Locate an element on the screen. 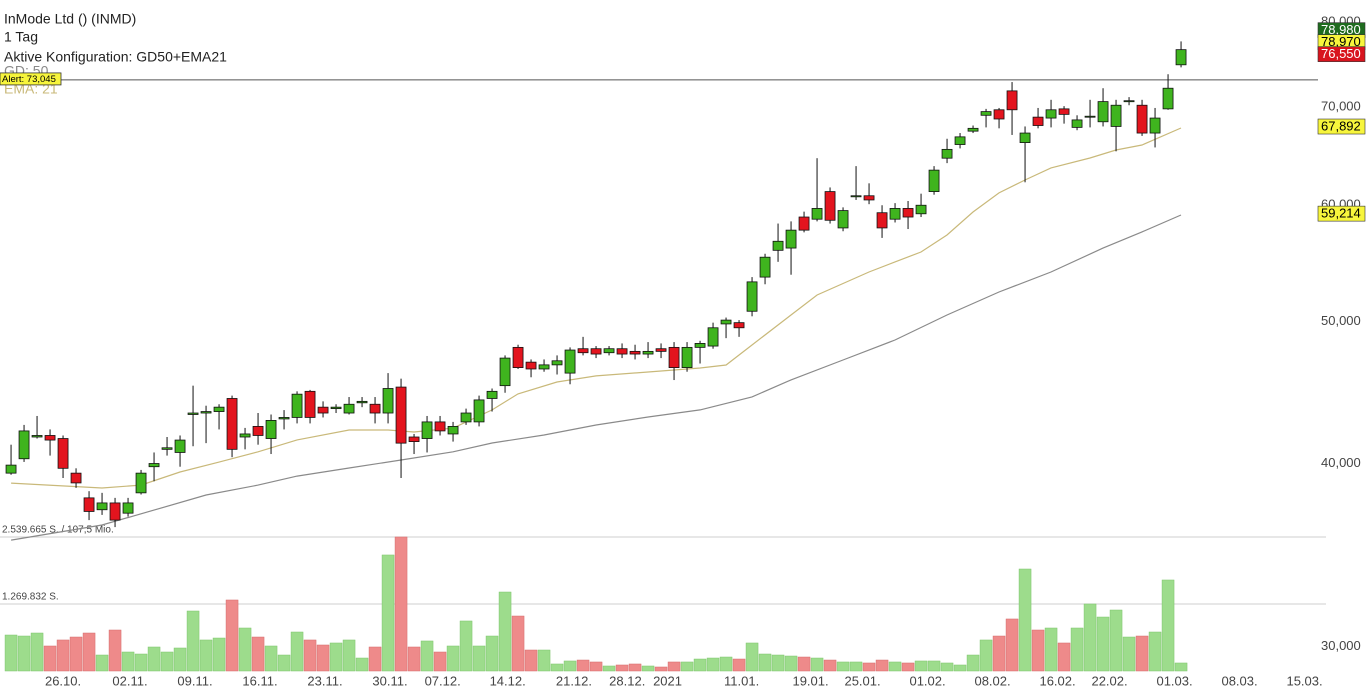 The image size is (1369, 696). x-tick-label: 07.12. is located at coordinates (443, 680).